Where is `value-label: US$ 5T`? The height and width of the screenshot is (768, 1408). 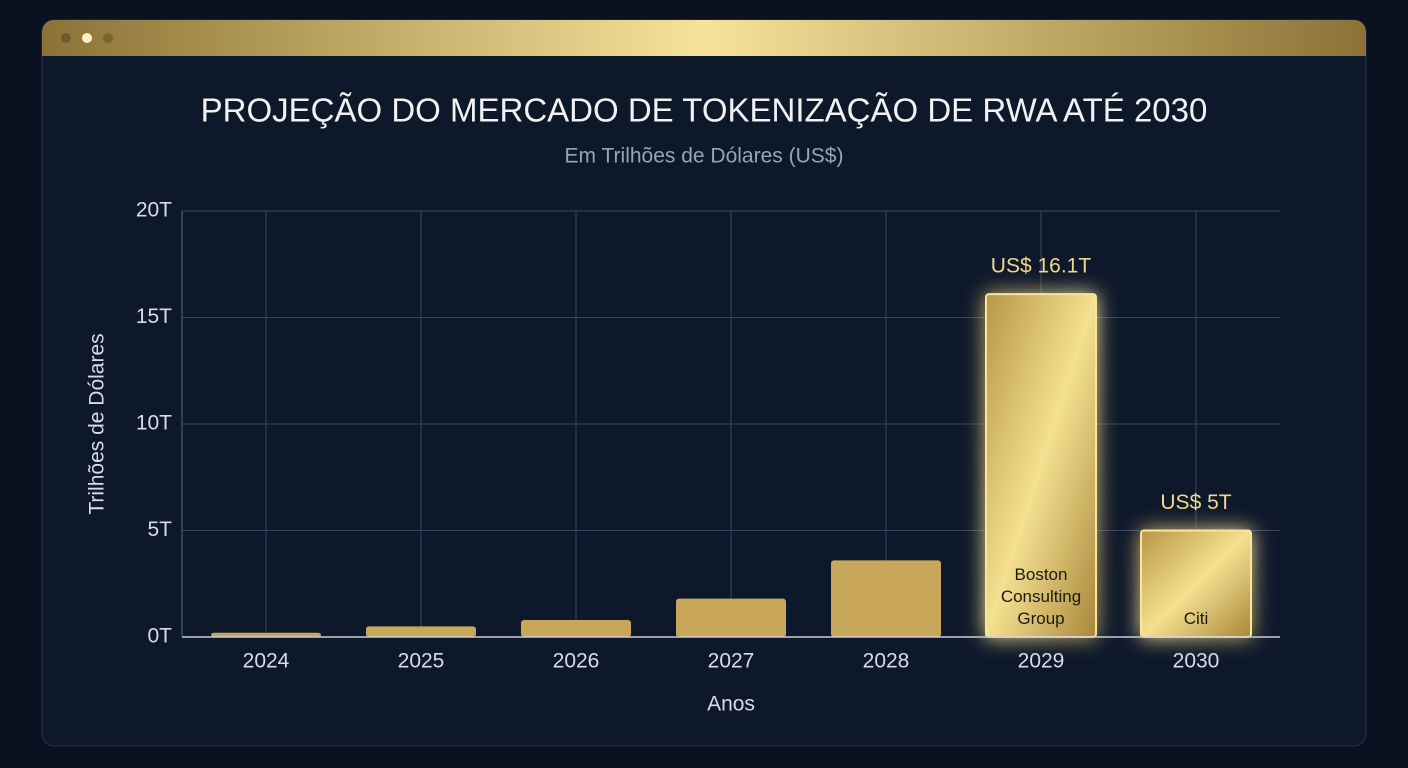
value-label: US$ 5T is located at coordinates (1195, 502).